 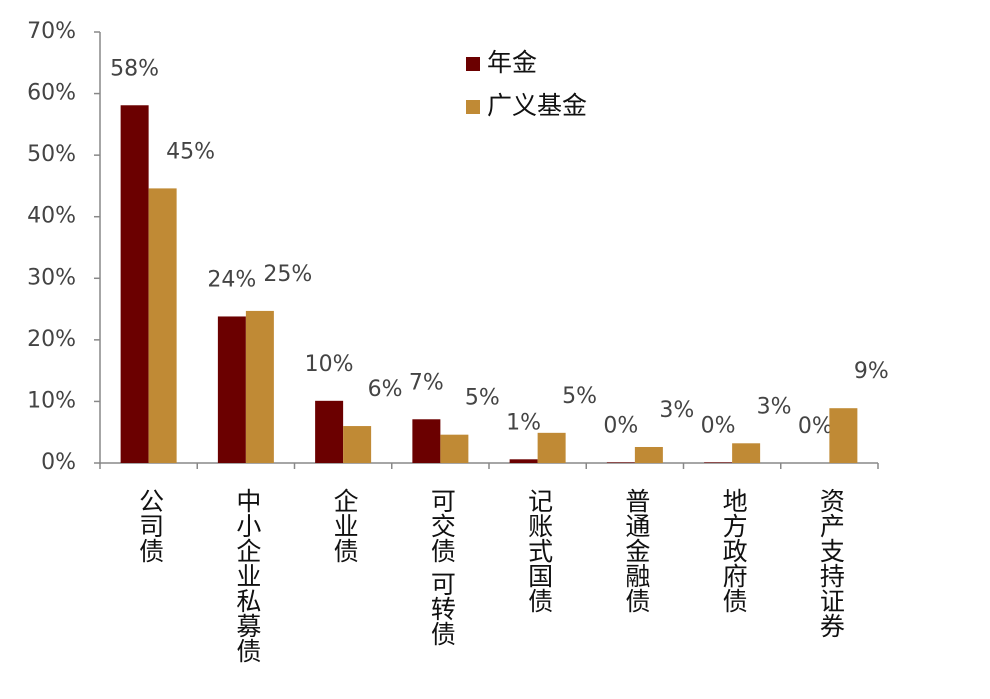 I want to click on y-tick-label: 50%, so click(x=51, y=154).